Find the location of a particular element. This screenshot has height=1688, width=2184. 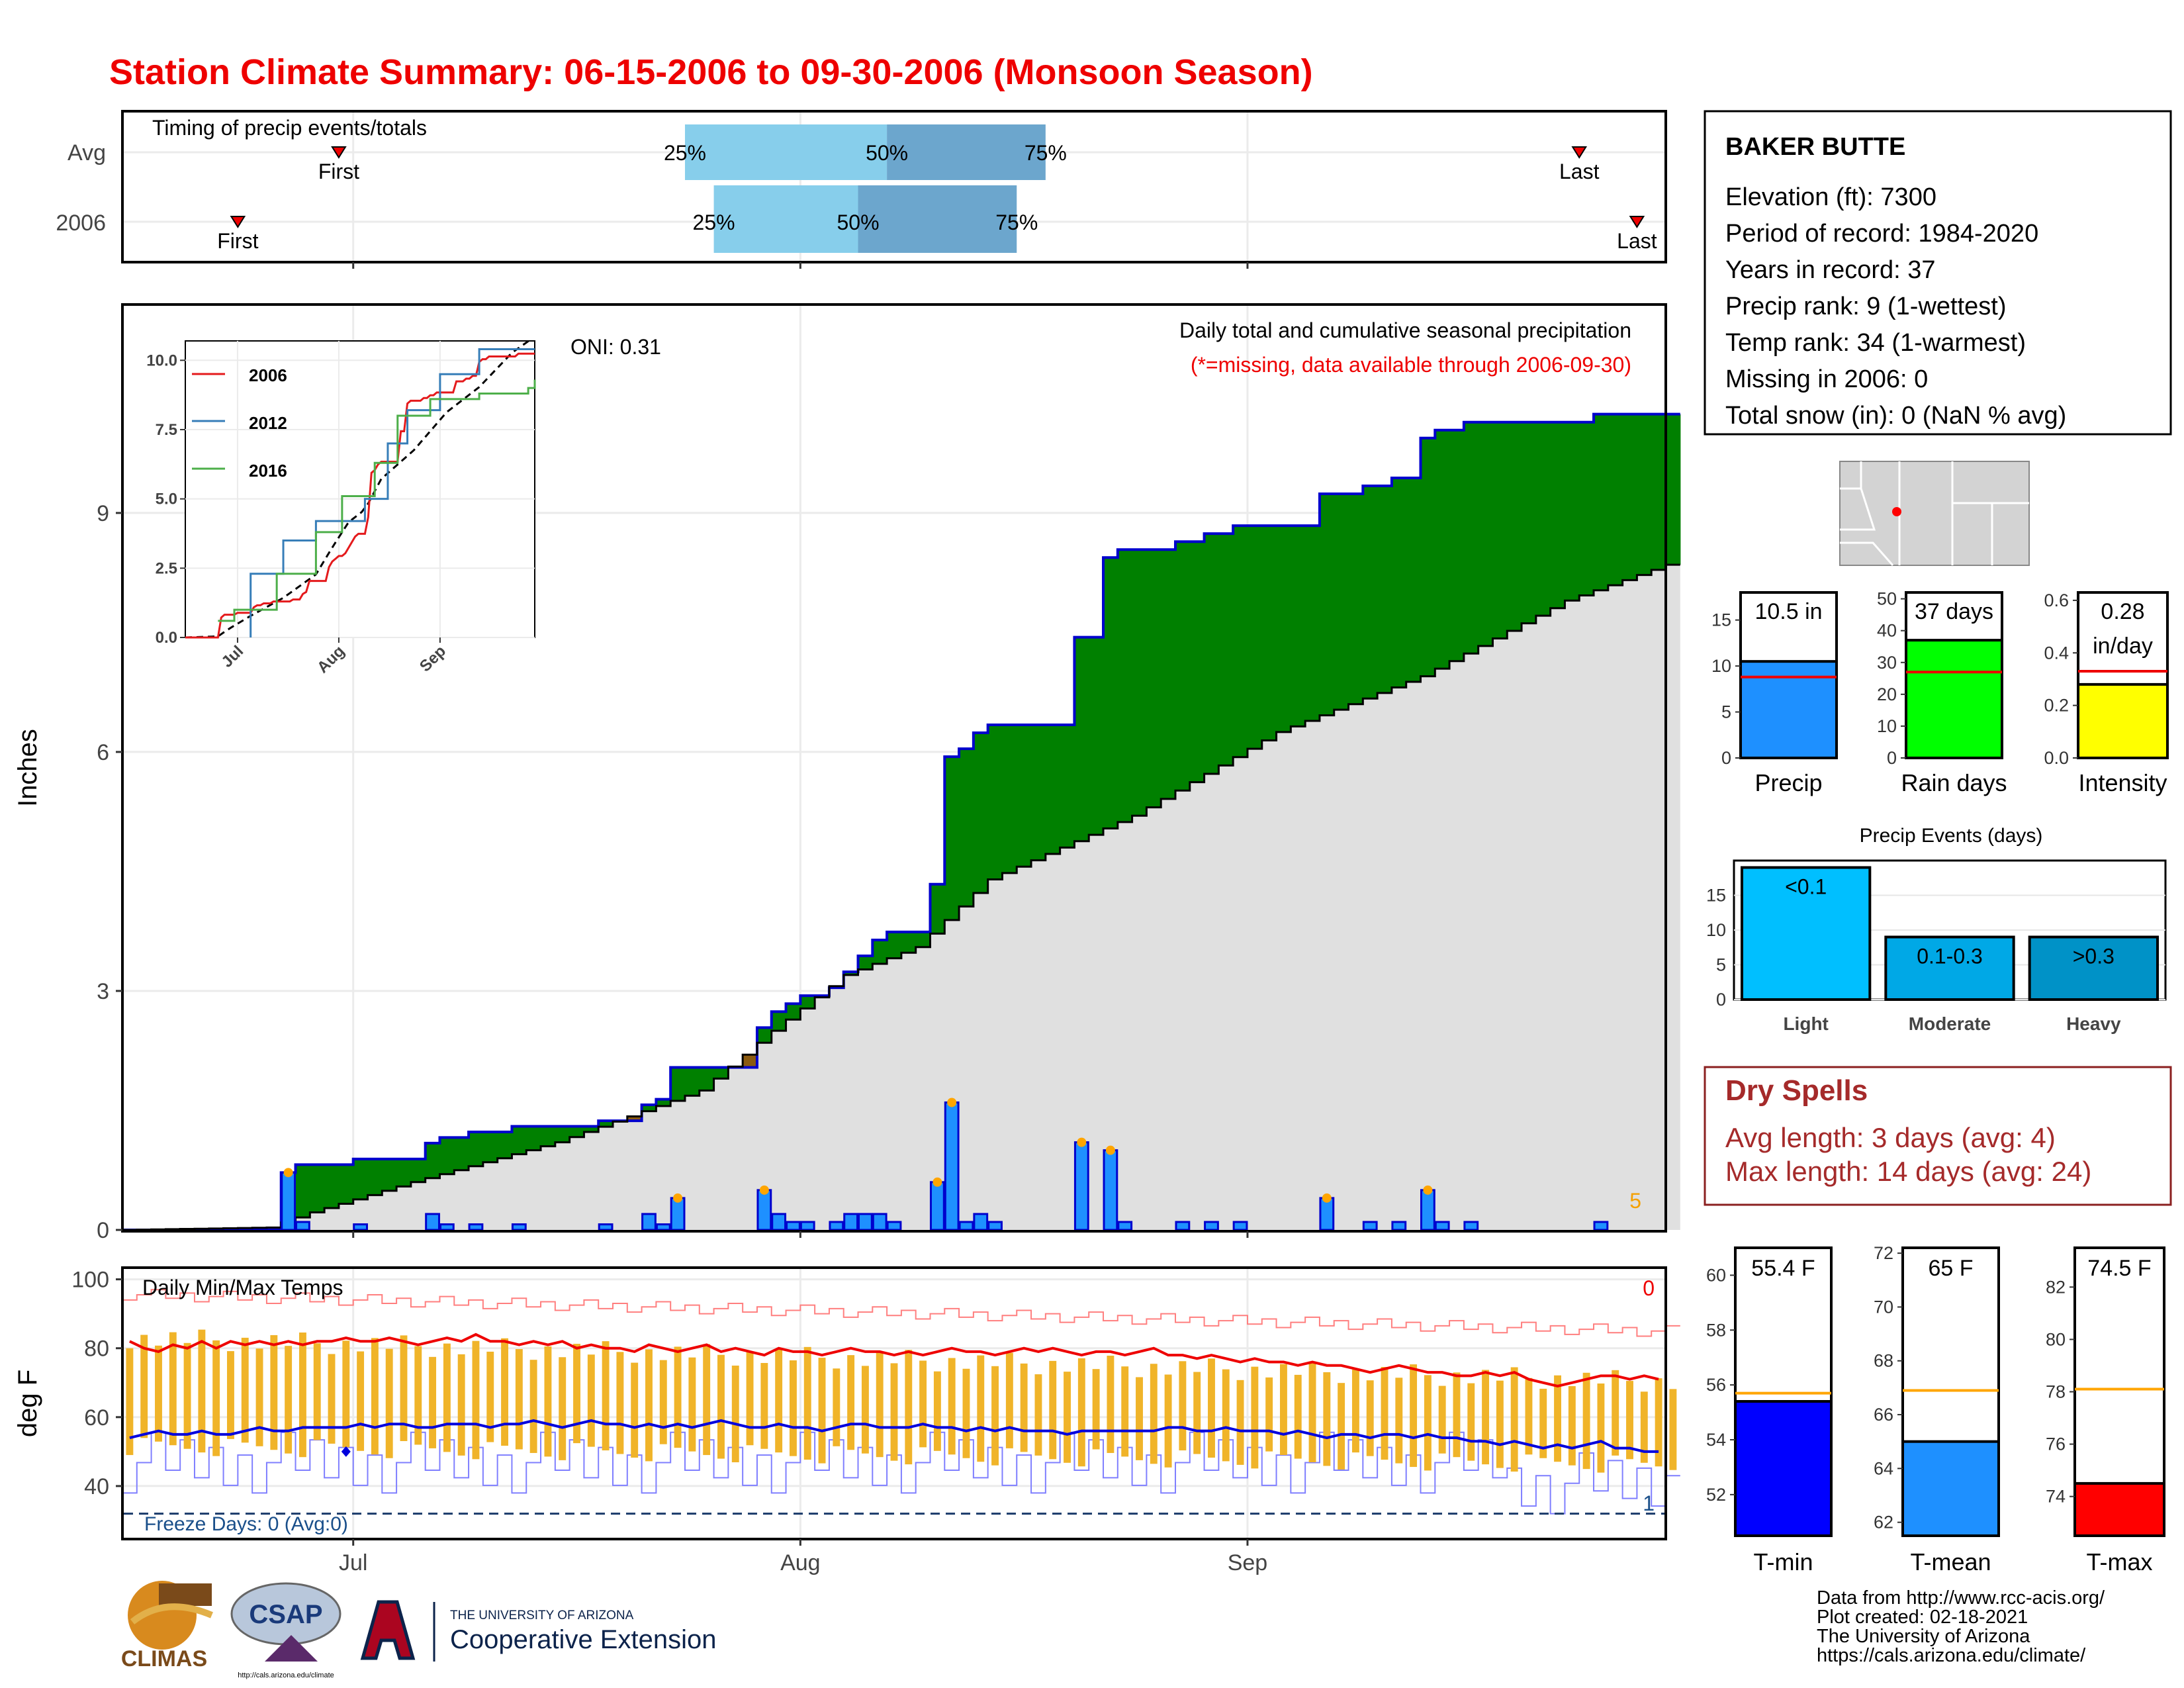

events-bar-label-1: 0.1-0.3 is located at coordinates (1950, 956).